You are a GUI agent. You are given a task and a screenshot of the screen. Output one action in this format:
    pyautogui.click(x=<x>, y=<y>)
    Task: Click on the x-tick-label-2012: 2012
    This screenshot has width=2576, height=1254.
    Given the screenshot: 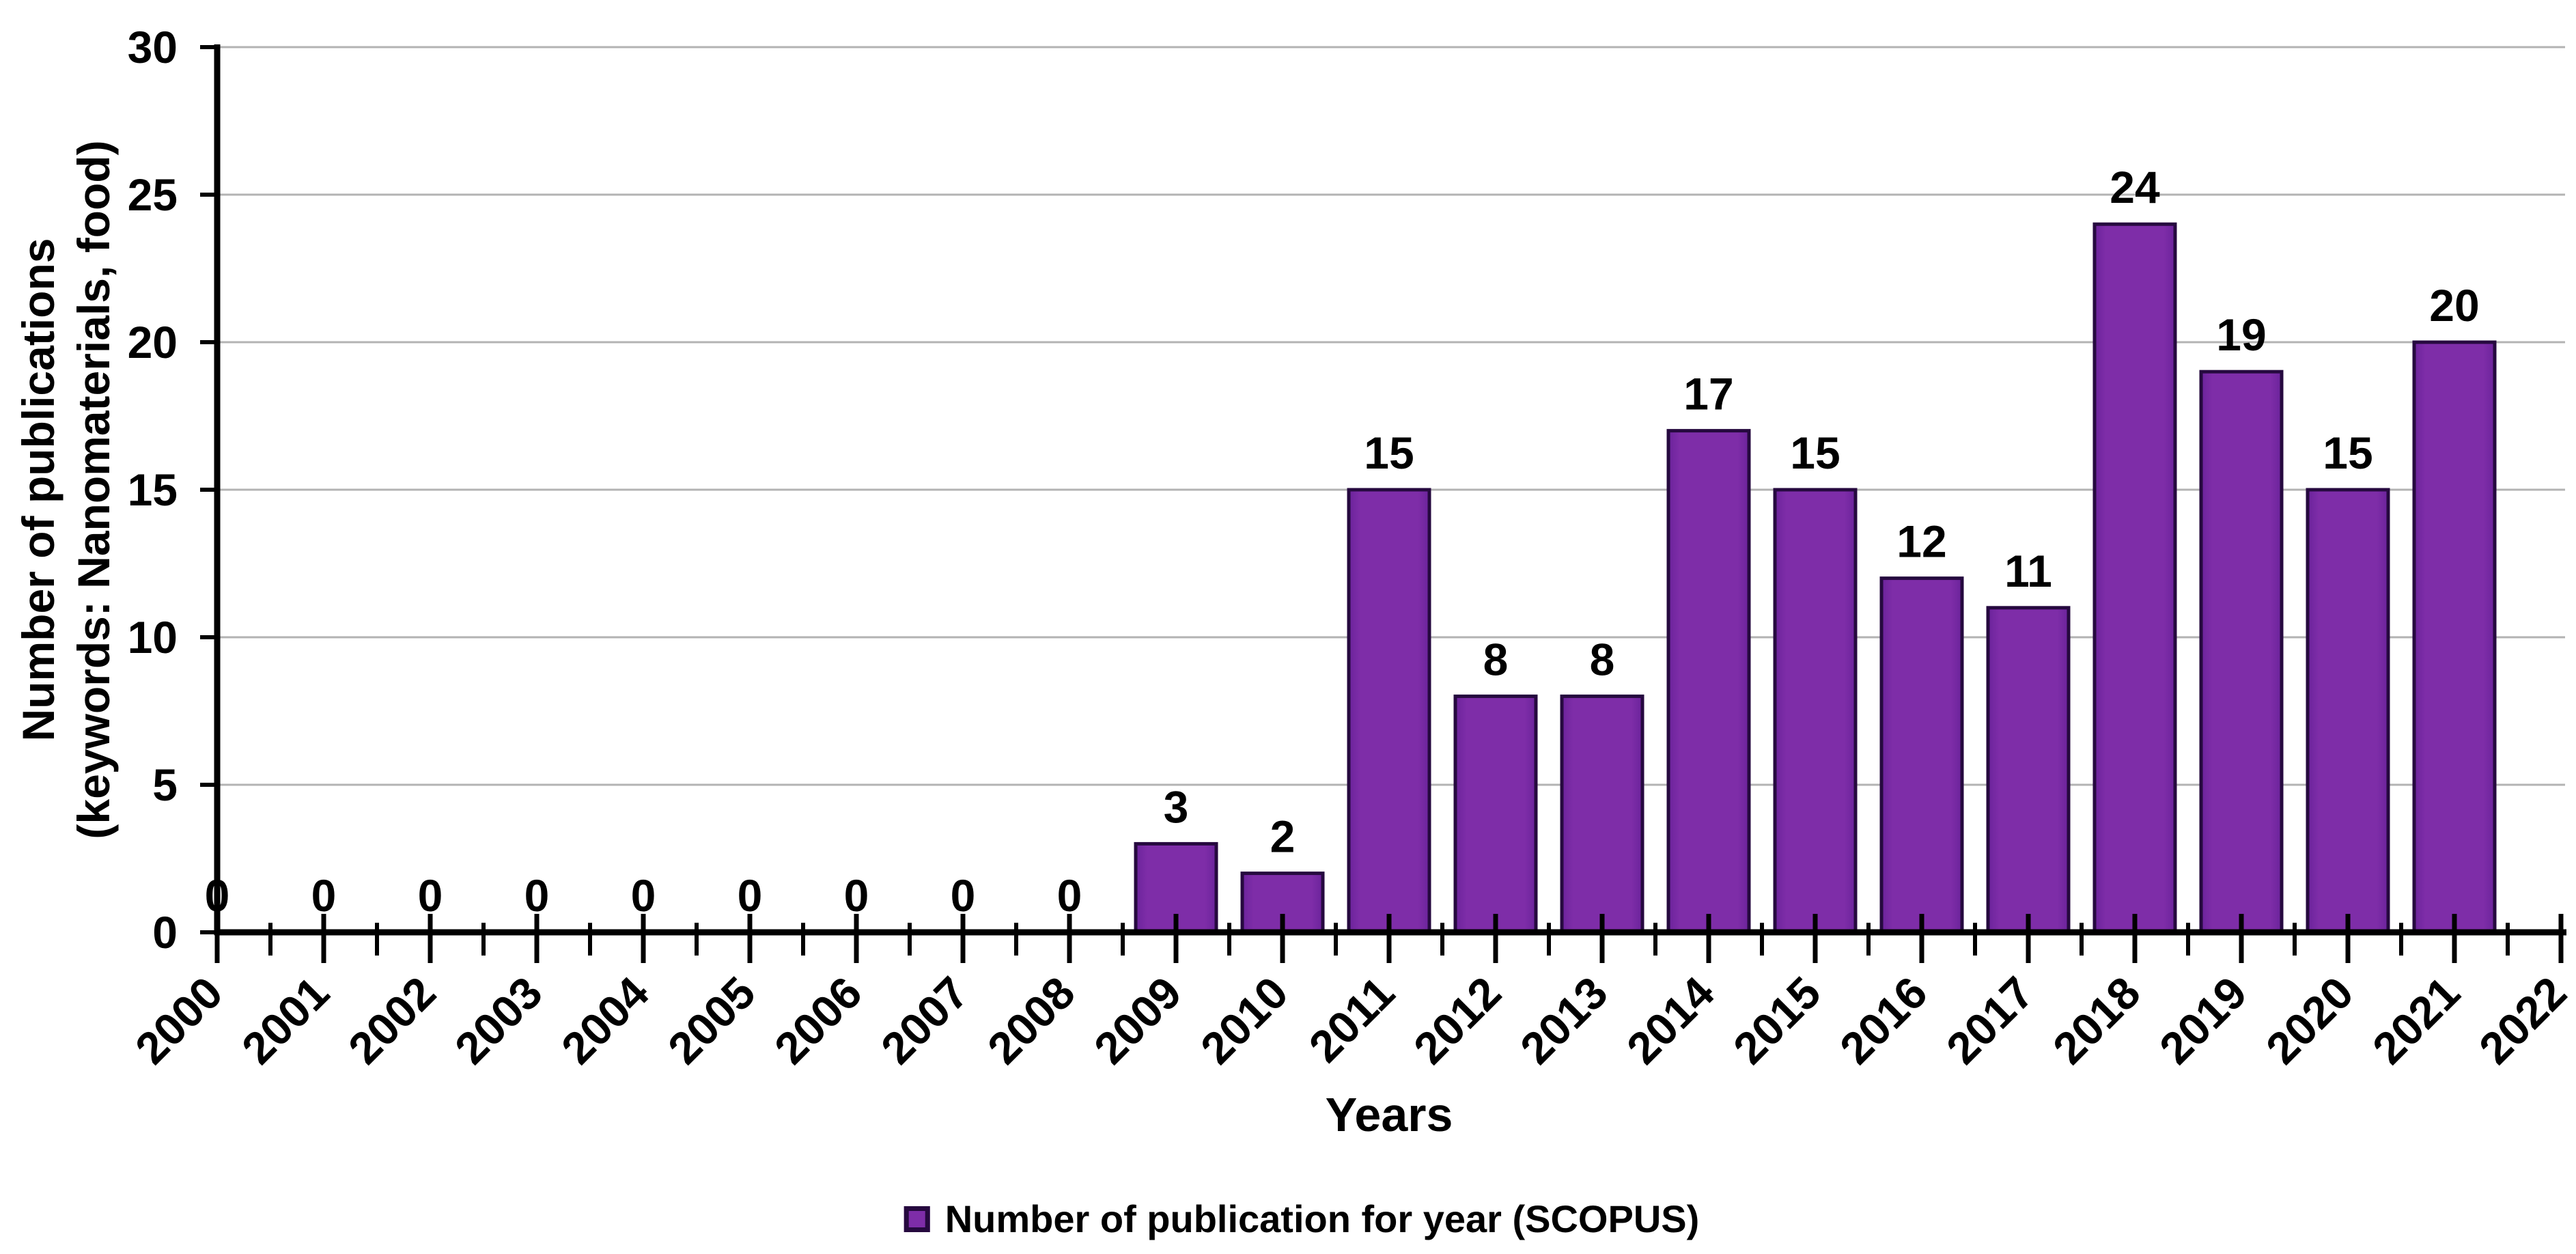 What is the action you would take?
    pyautogui.click(x=1457, y=1021)
    